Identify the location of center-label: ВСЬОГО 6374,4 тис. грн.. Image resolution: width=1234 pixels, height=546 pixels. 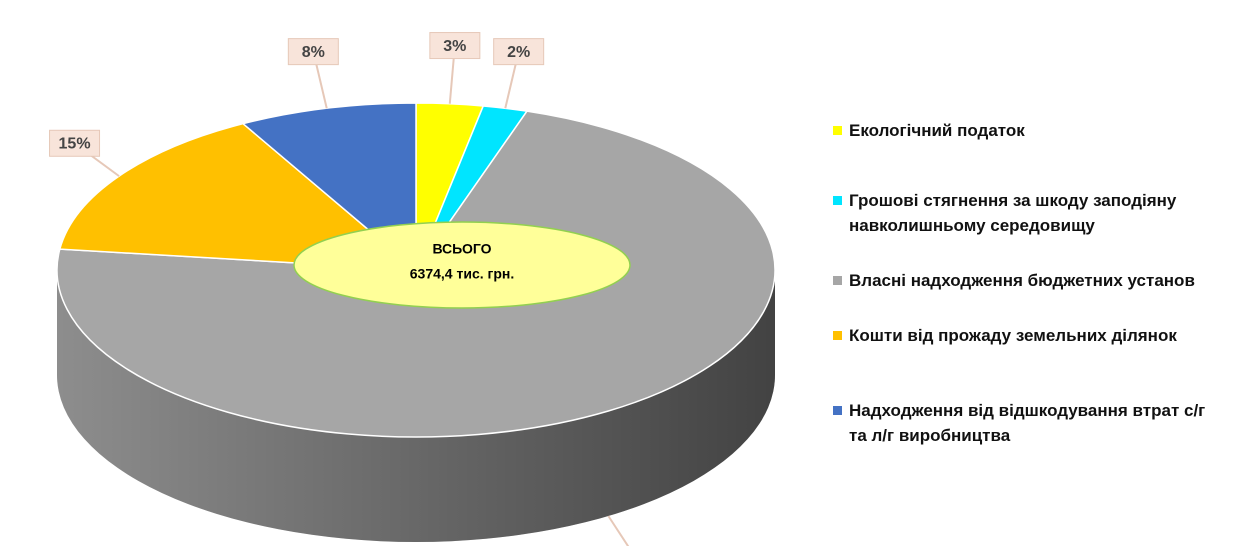
(462, 265).